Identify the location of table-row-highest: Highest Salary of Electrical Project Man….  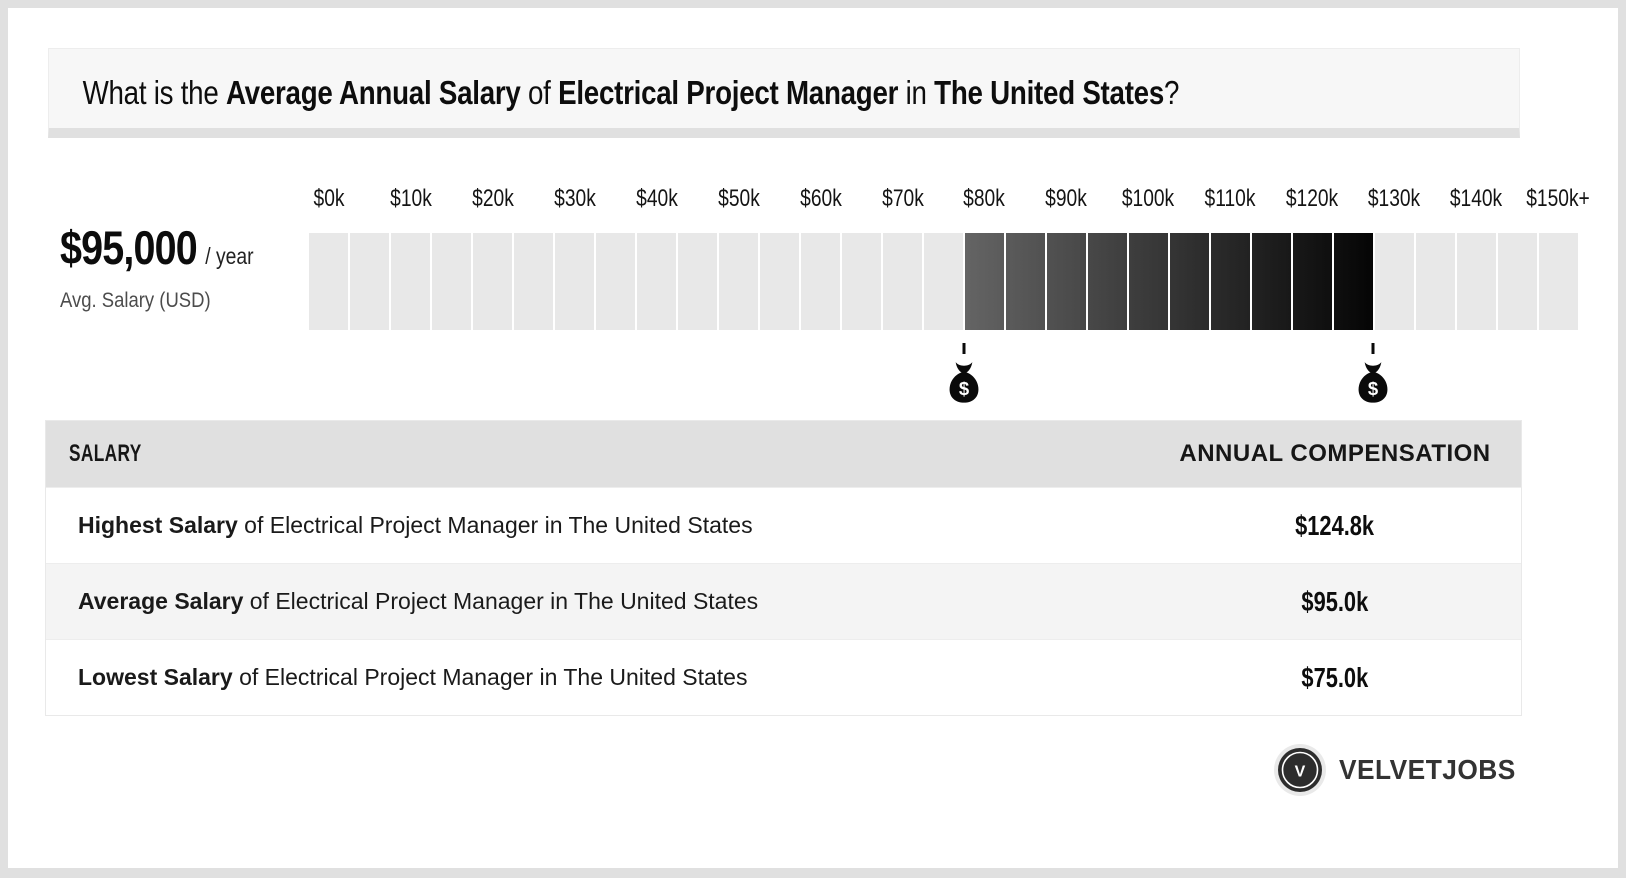
(783, 525).